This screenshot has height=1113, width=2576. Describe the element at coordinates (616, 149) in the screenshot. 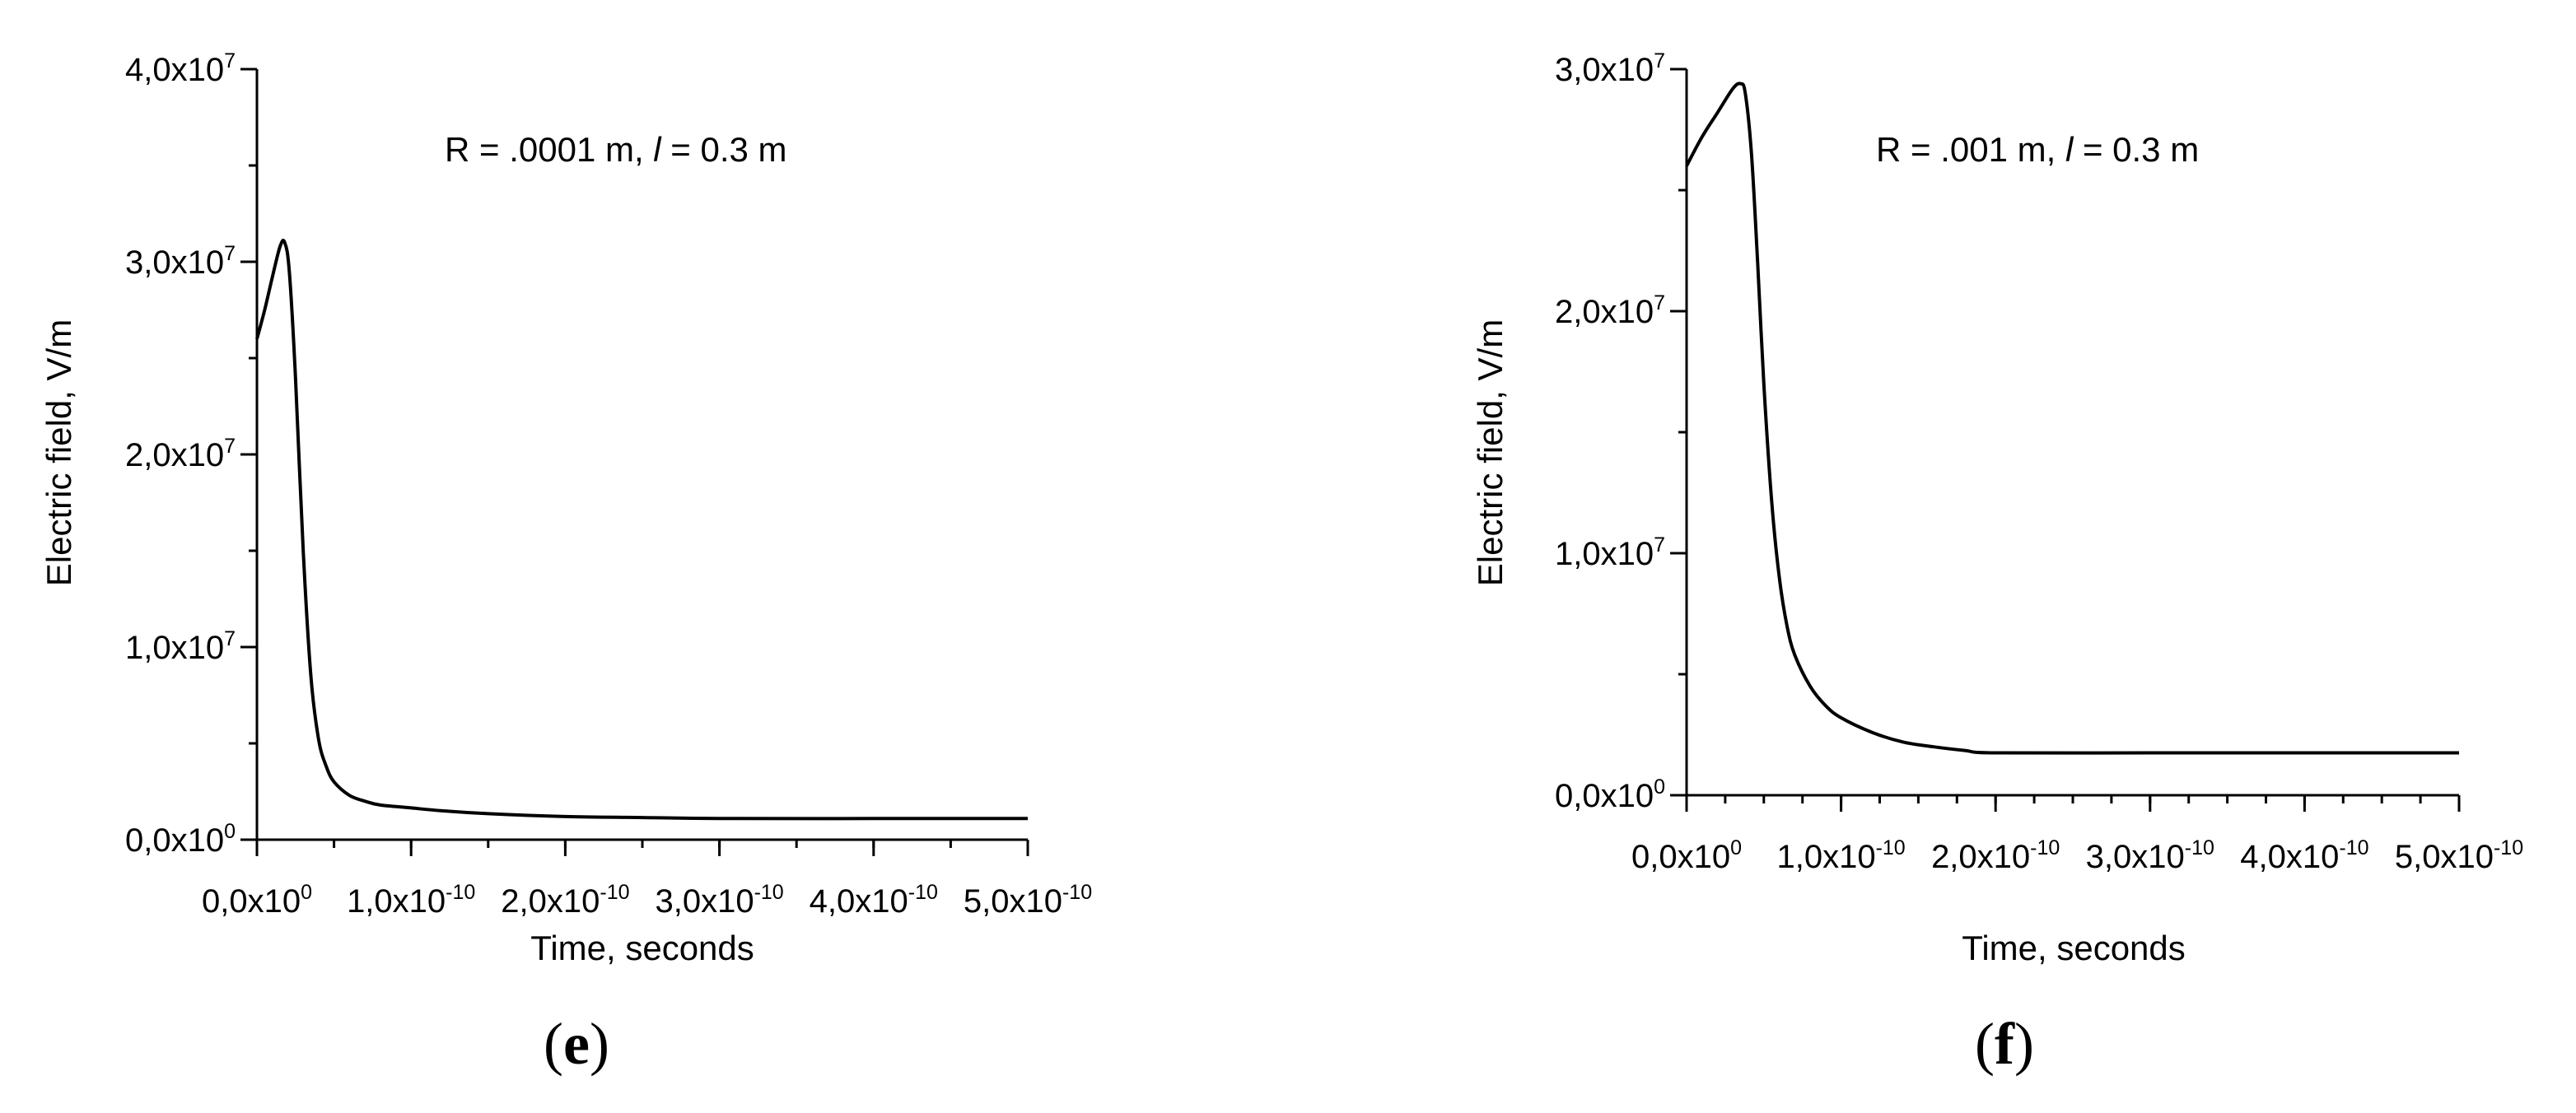

I see `annotation-text: R = .0001 m, l = 0.3 m` at that location.